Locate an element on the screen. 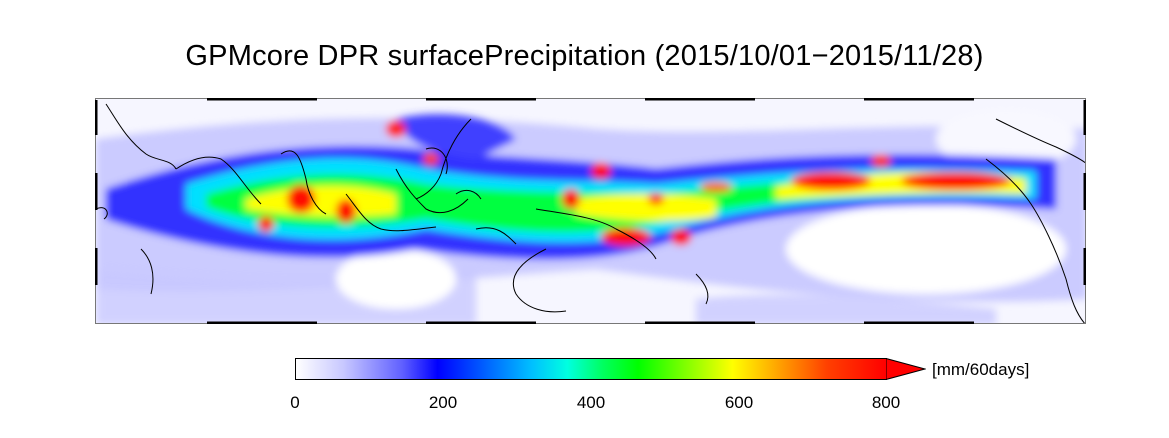 This screenshot has height=438, width=1169. colorbar is located at coordinates (591, 369).